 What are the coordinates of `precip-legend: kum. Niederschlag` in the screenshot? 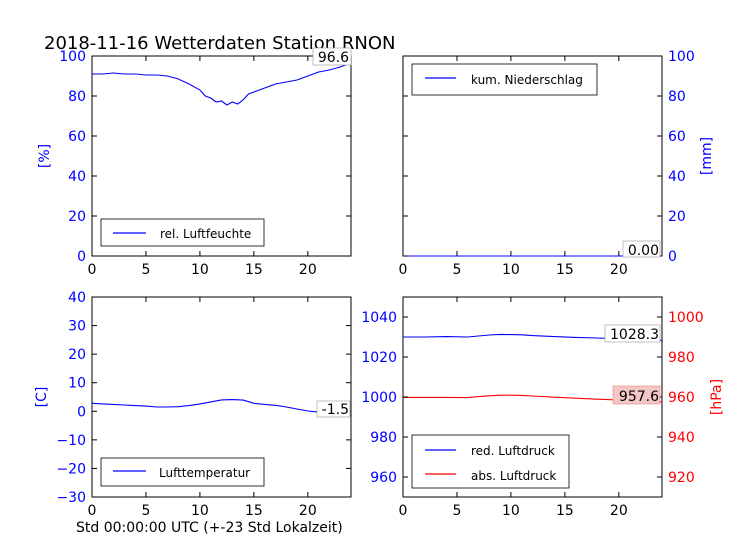 It's located at (504, 79).